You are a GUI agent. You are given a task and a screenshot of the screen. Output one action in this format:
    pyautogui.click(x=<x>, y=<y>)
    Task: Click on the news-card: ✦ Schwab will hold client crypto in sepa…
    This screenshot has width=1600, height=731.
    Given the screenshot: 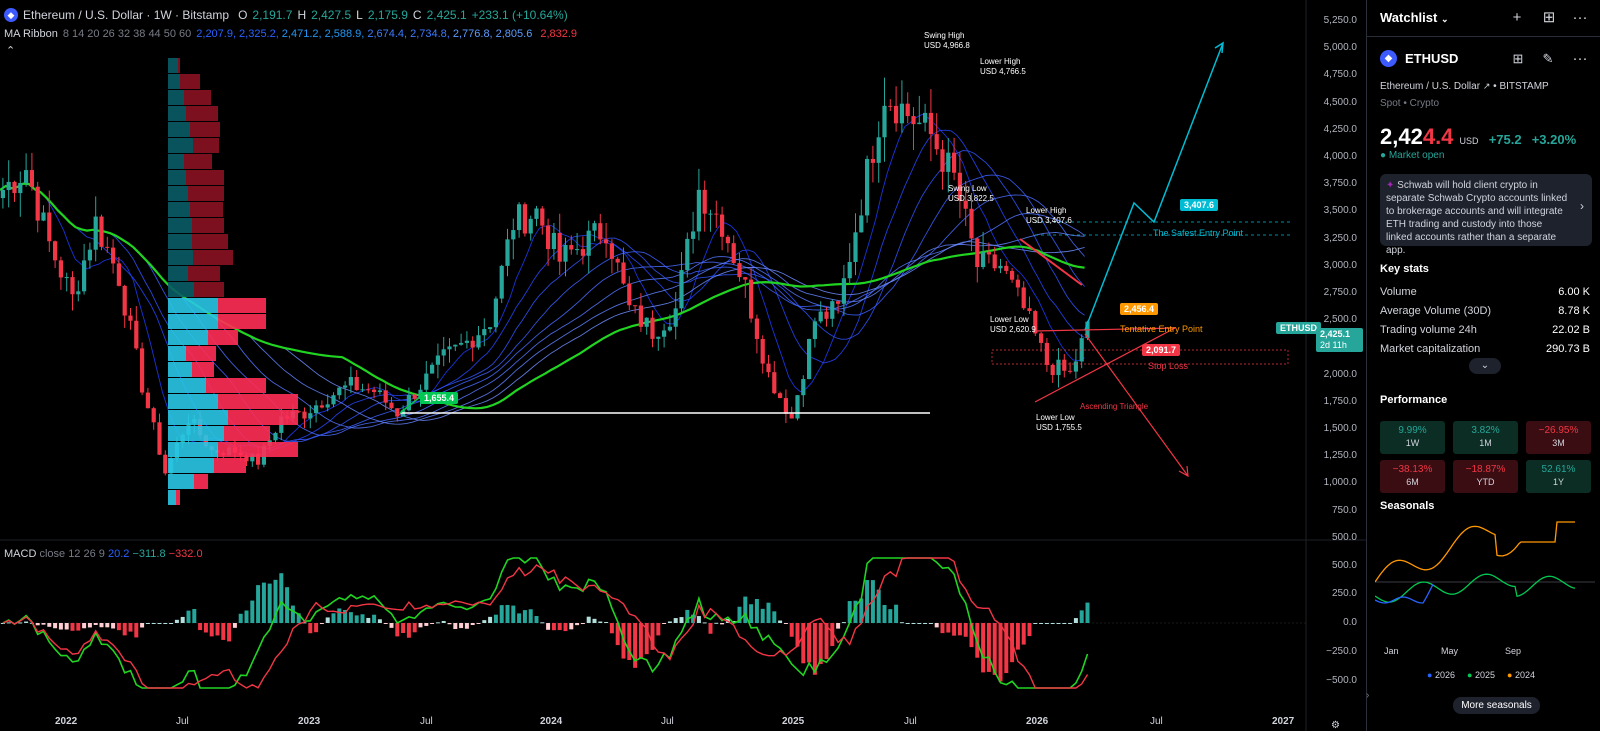 What is the action you would take?
    pyautogui.click(x=1486, y=215)
    